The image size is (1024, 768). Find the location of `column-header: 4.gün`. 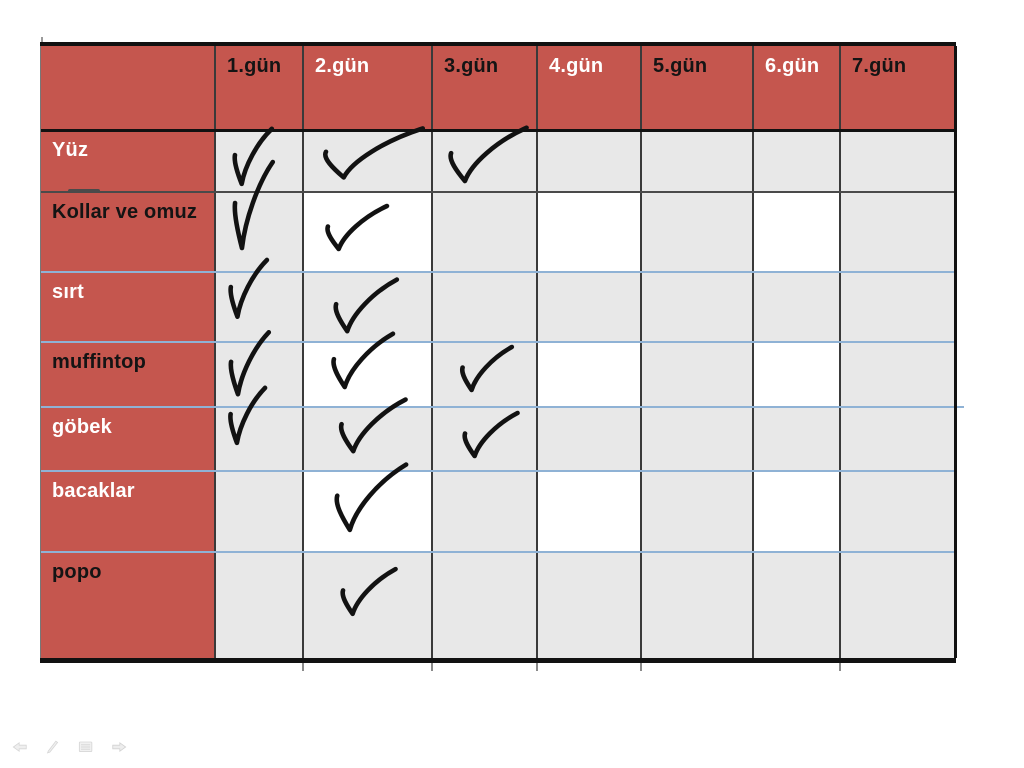

column-header: 4.gün is located at coordinates (589, 88).